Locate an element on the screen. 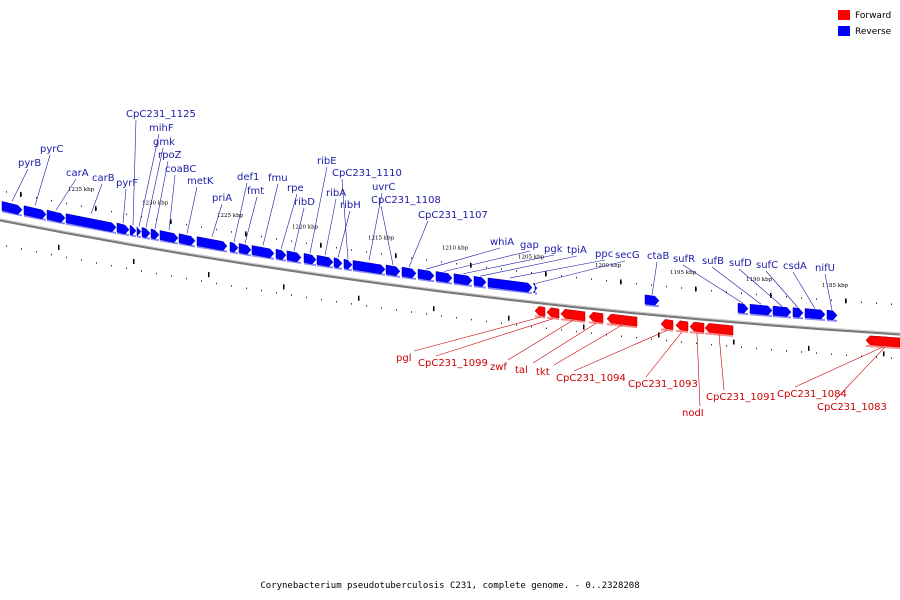 Image resolution: width=900 pixels, height=600 pixels. scale-tick-label: 1235 kbp is located at coordinates (81, 190).